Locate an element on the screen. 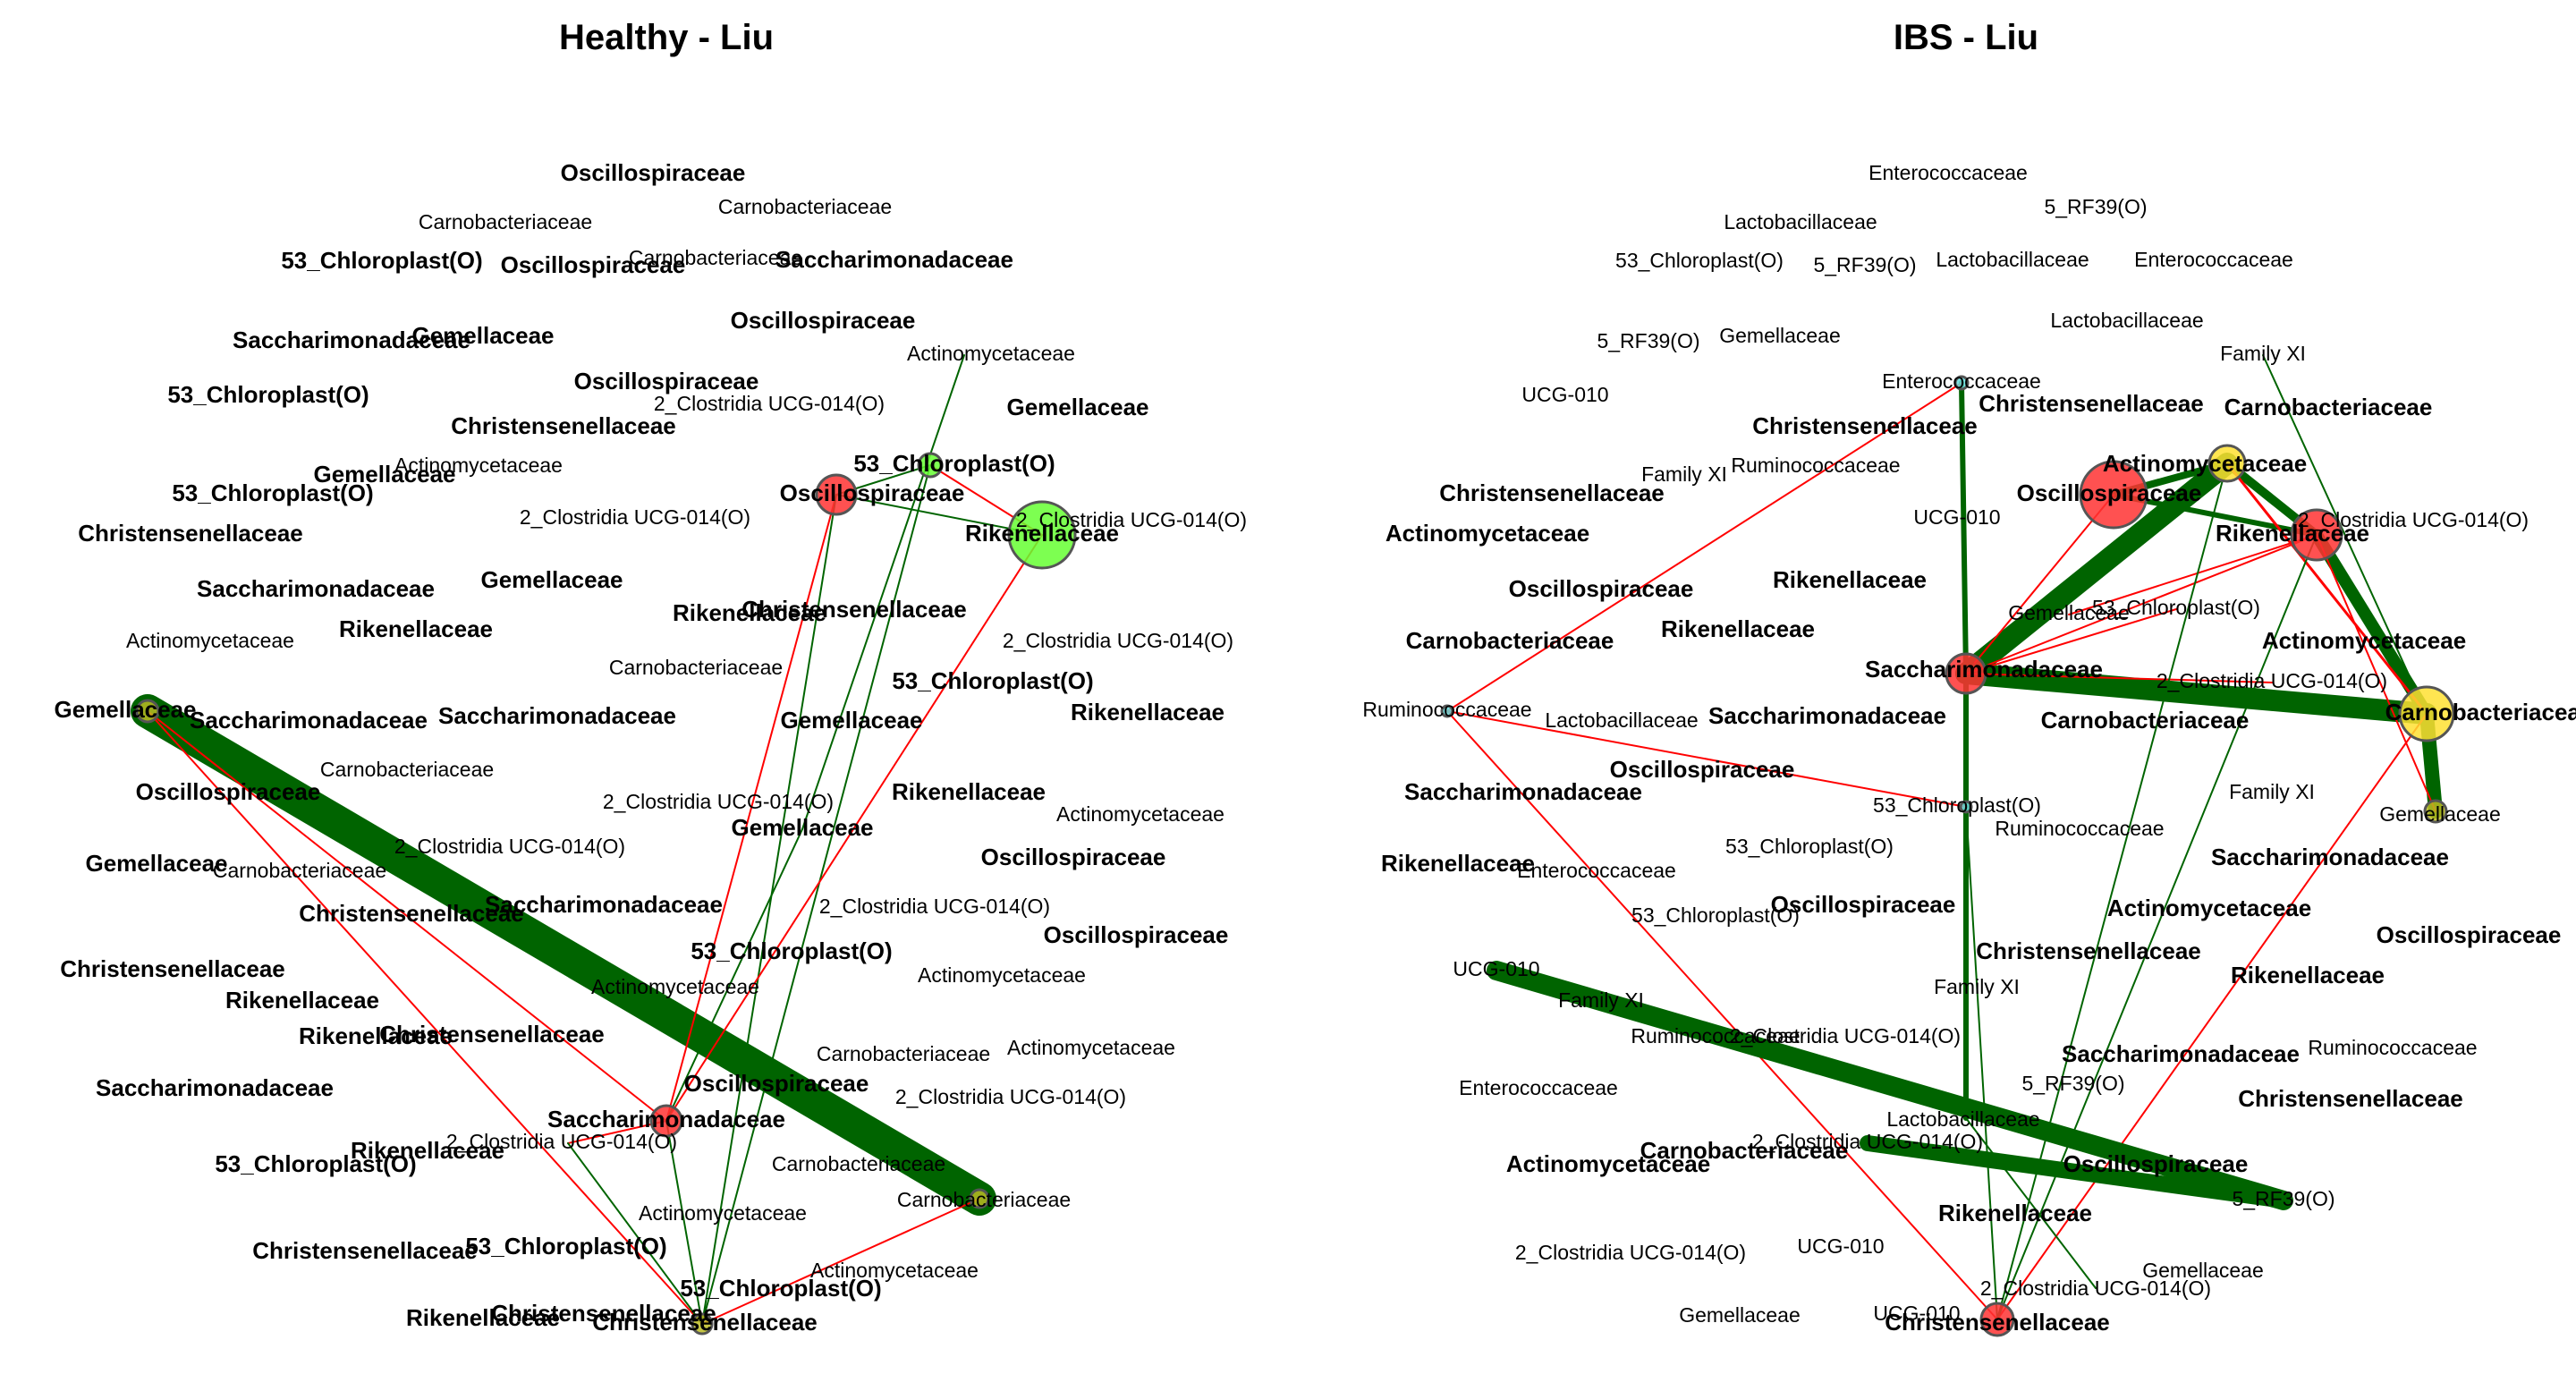 Image resolution: width=2576 pixels, height=1374 pixels. panel-title-healthy: Healthy - Liu is located at coordinates (666, 37).